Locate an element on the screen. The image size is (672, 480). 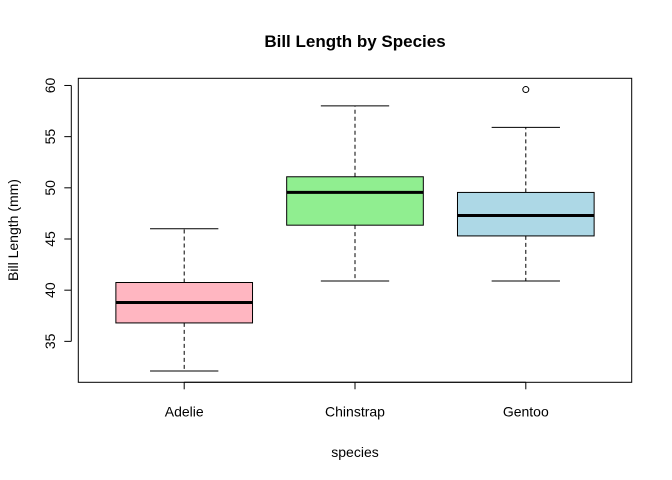
box-gentoo is located at coordinates (525, 184).